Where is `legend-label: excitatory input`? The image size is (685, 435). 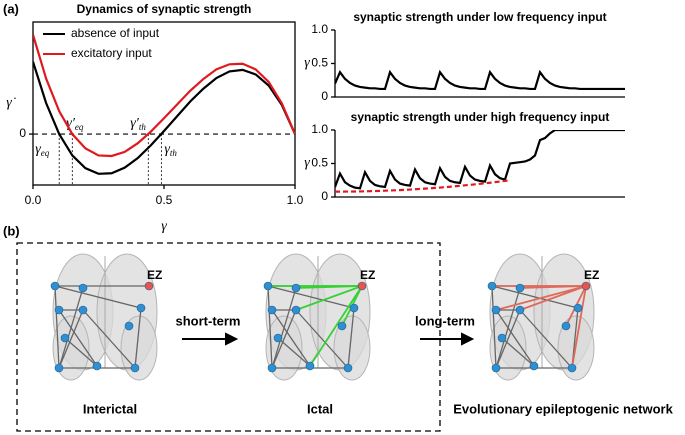 legend-label: excitatory input is located at coordinates (111, 53).